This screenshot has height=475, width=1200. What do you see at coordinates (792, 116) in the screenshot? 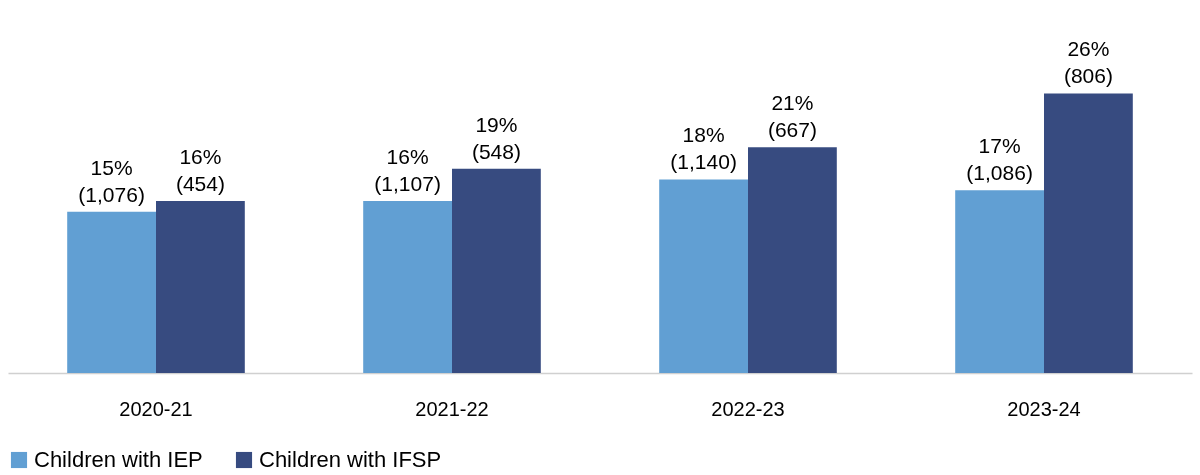
I see `data-label: 21% (667)` at bounding box center [792, 116].